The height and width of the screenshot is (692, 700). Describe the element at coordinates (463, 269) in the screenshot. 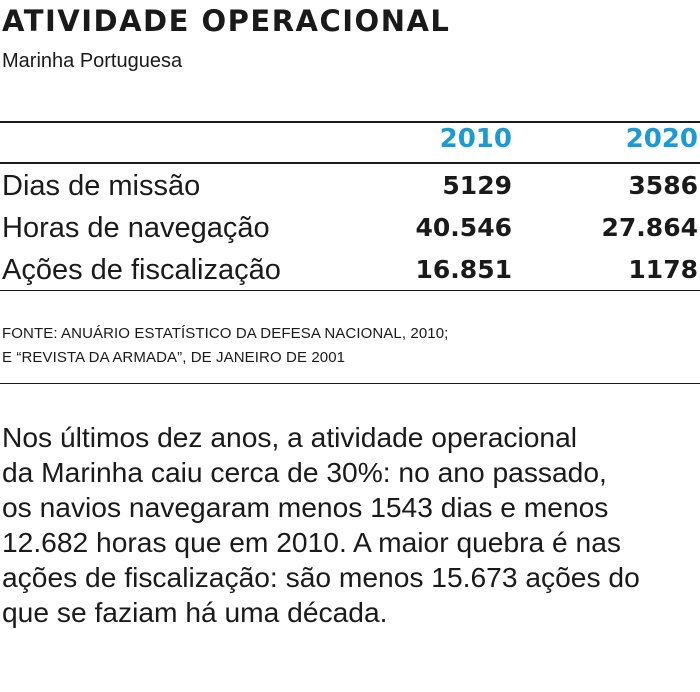

I see `cell-value-2010: 16.851` at that location.